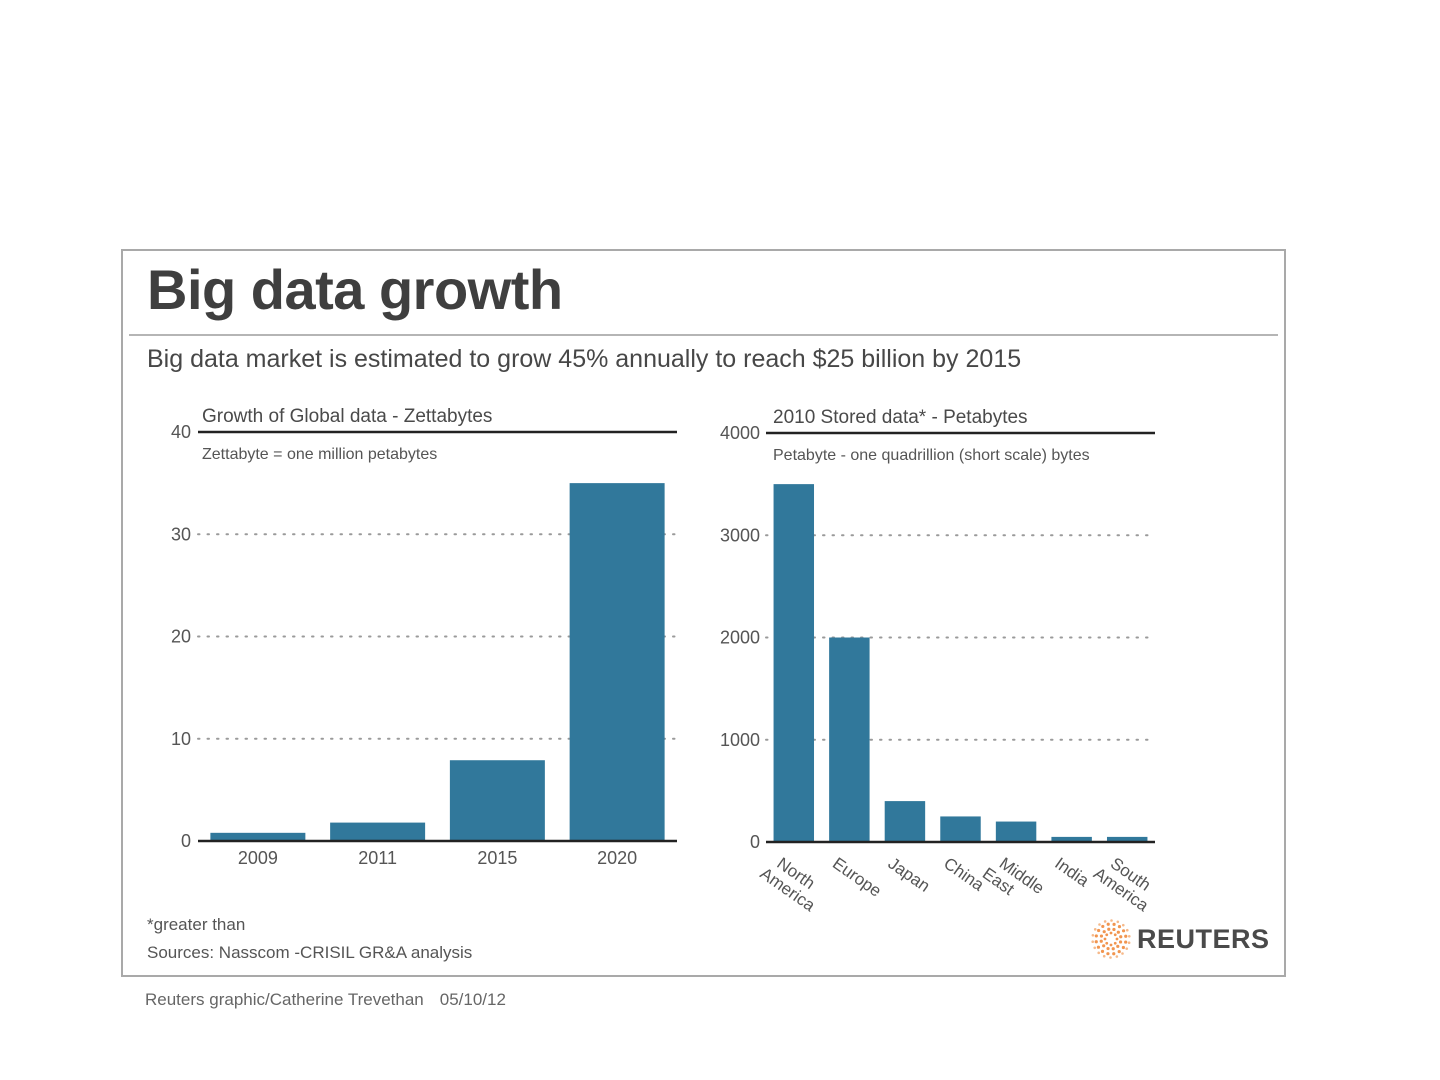  What do you see at coordinates (472, 999) in the screenshot?
I see `credit-date: 05/10/12` at bounding box center [472, 999].